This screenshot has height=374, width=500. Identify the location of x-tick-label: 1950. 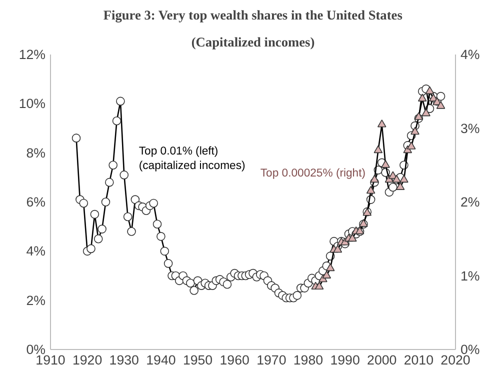
(197, 360).